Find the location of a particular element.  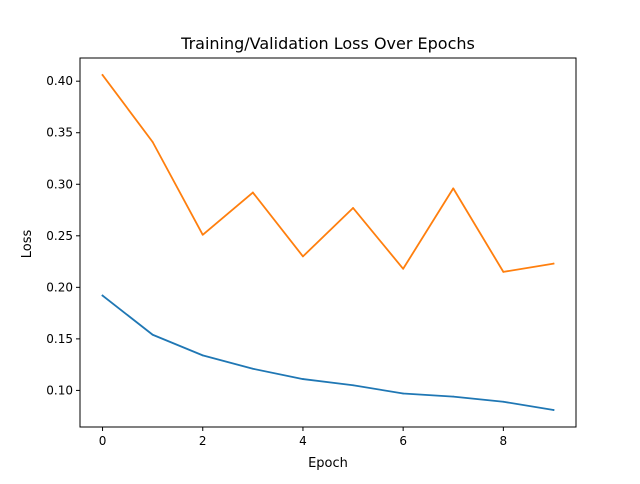

y-axis-label: Loss is located at coordinates (27, 244).